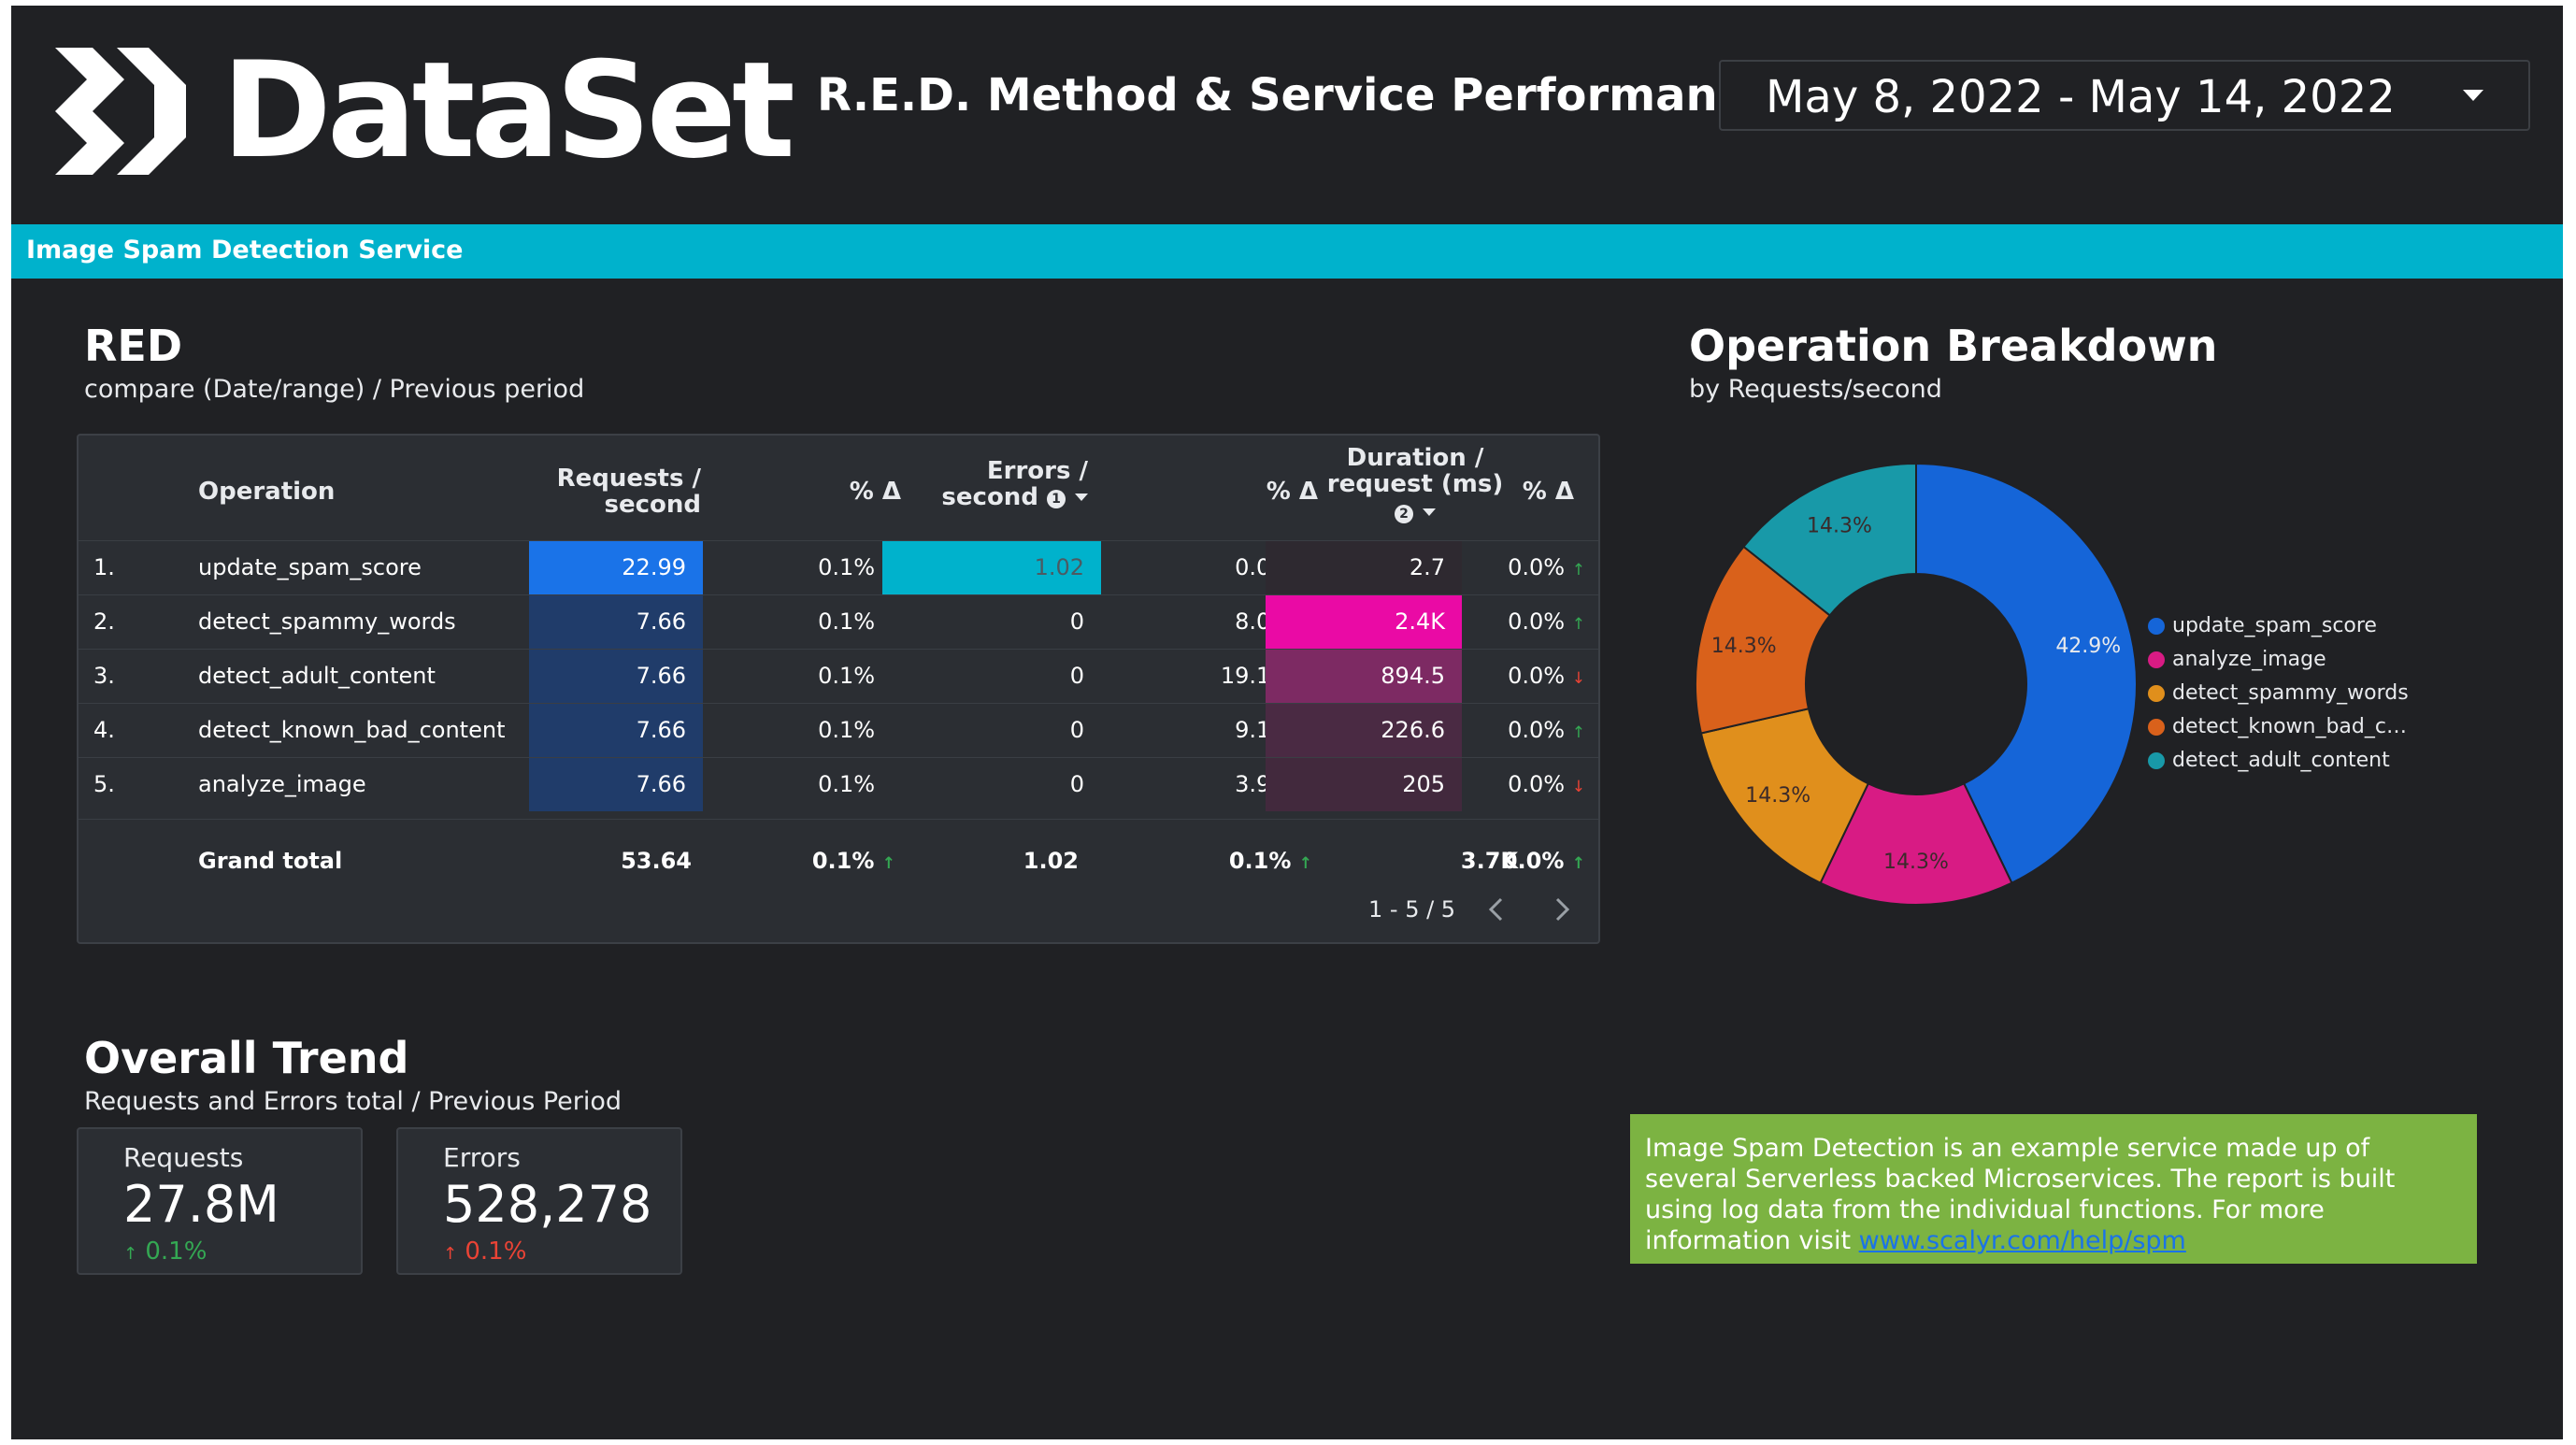 The width and height of the screenshot is (2576, 1445). I want to click on slice-label: 42.9%, so click(2088, 646).